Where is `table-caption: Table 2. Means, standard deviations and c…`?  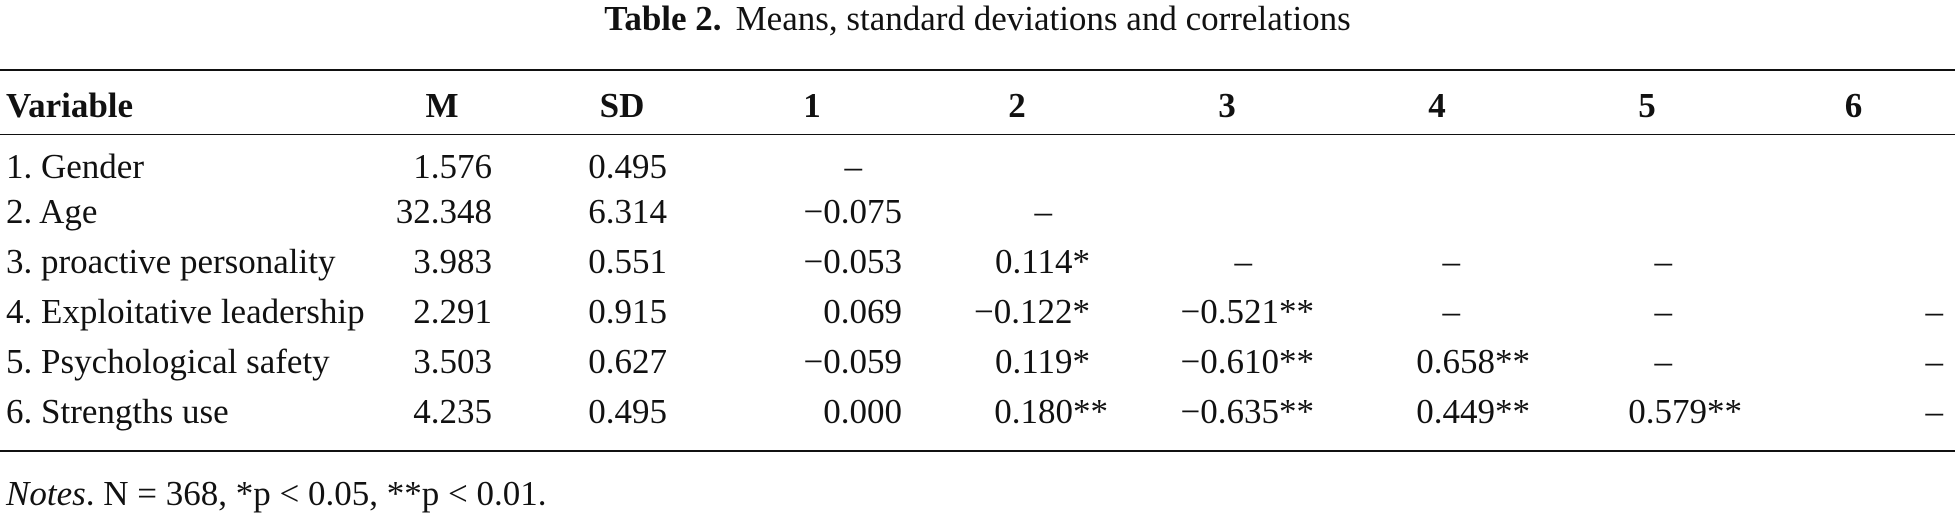
table-caption: Table 2. Means, standard deviations and c… is located at coordinates (977, 22).